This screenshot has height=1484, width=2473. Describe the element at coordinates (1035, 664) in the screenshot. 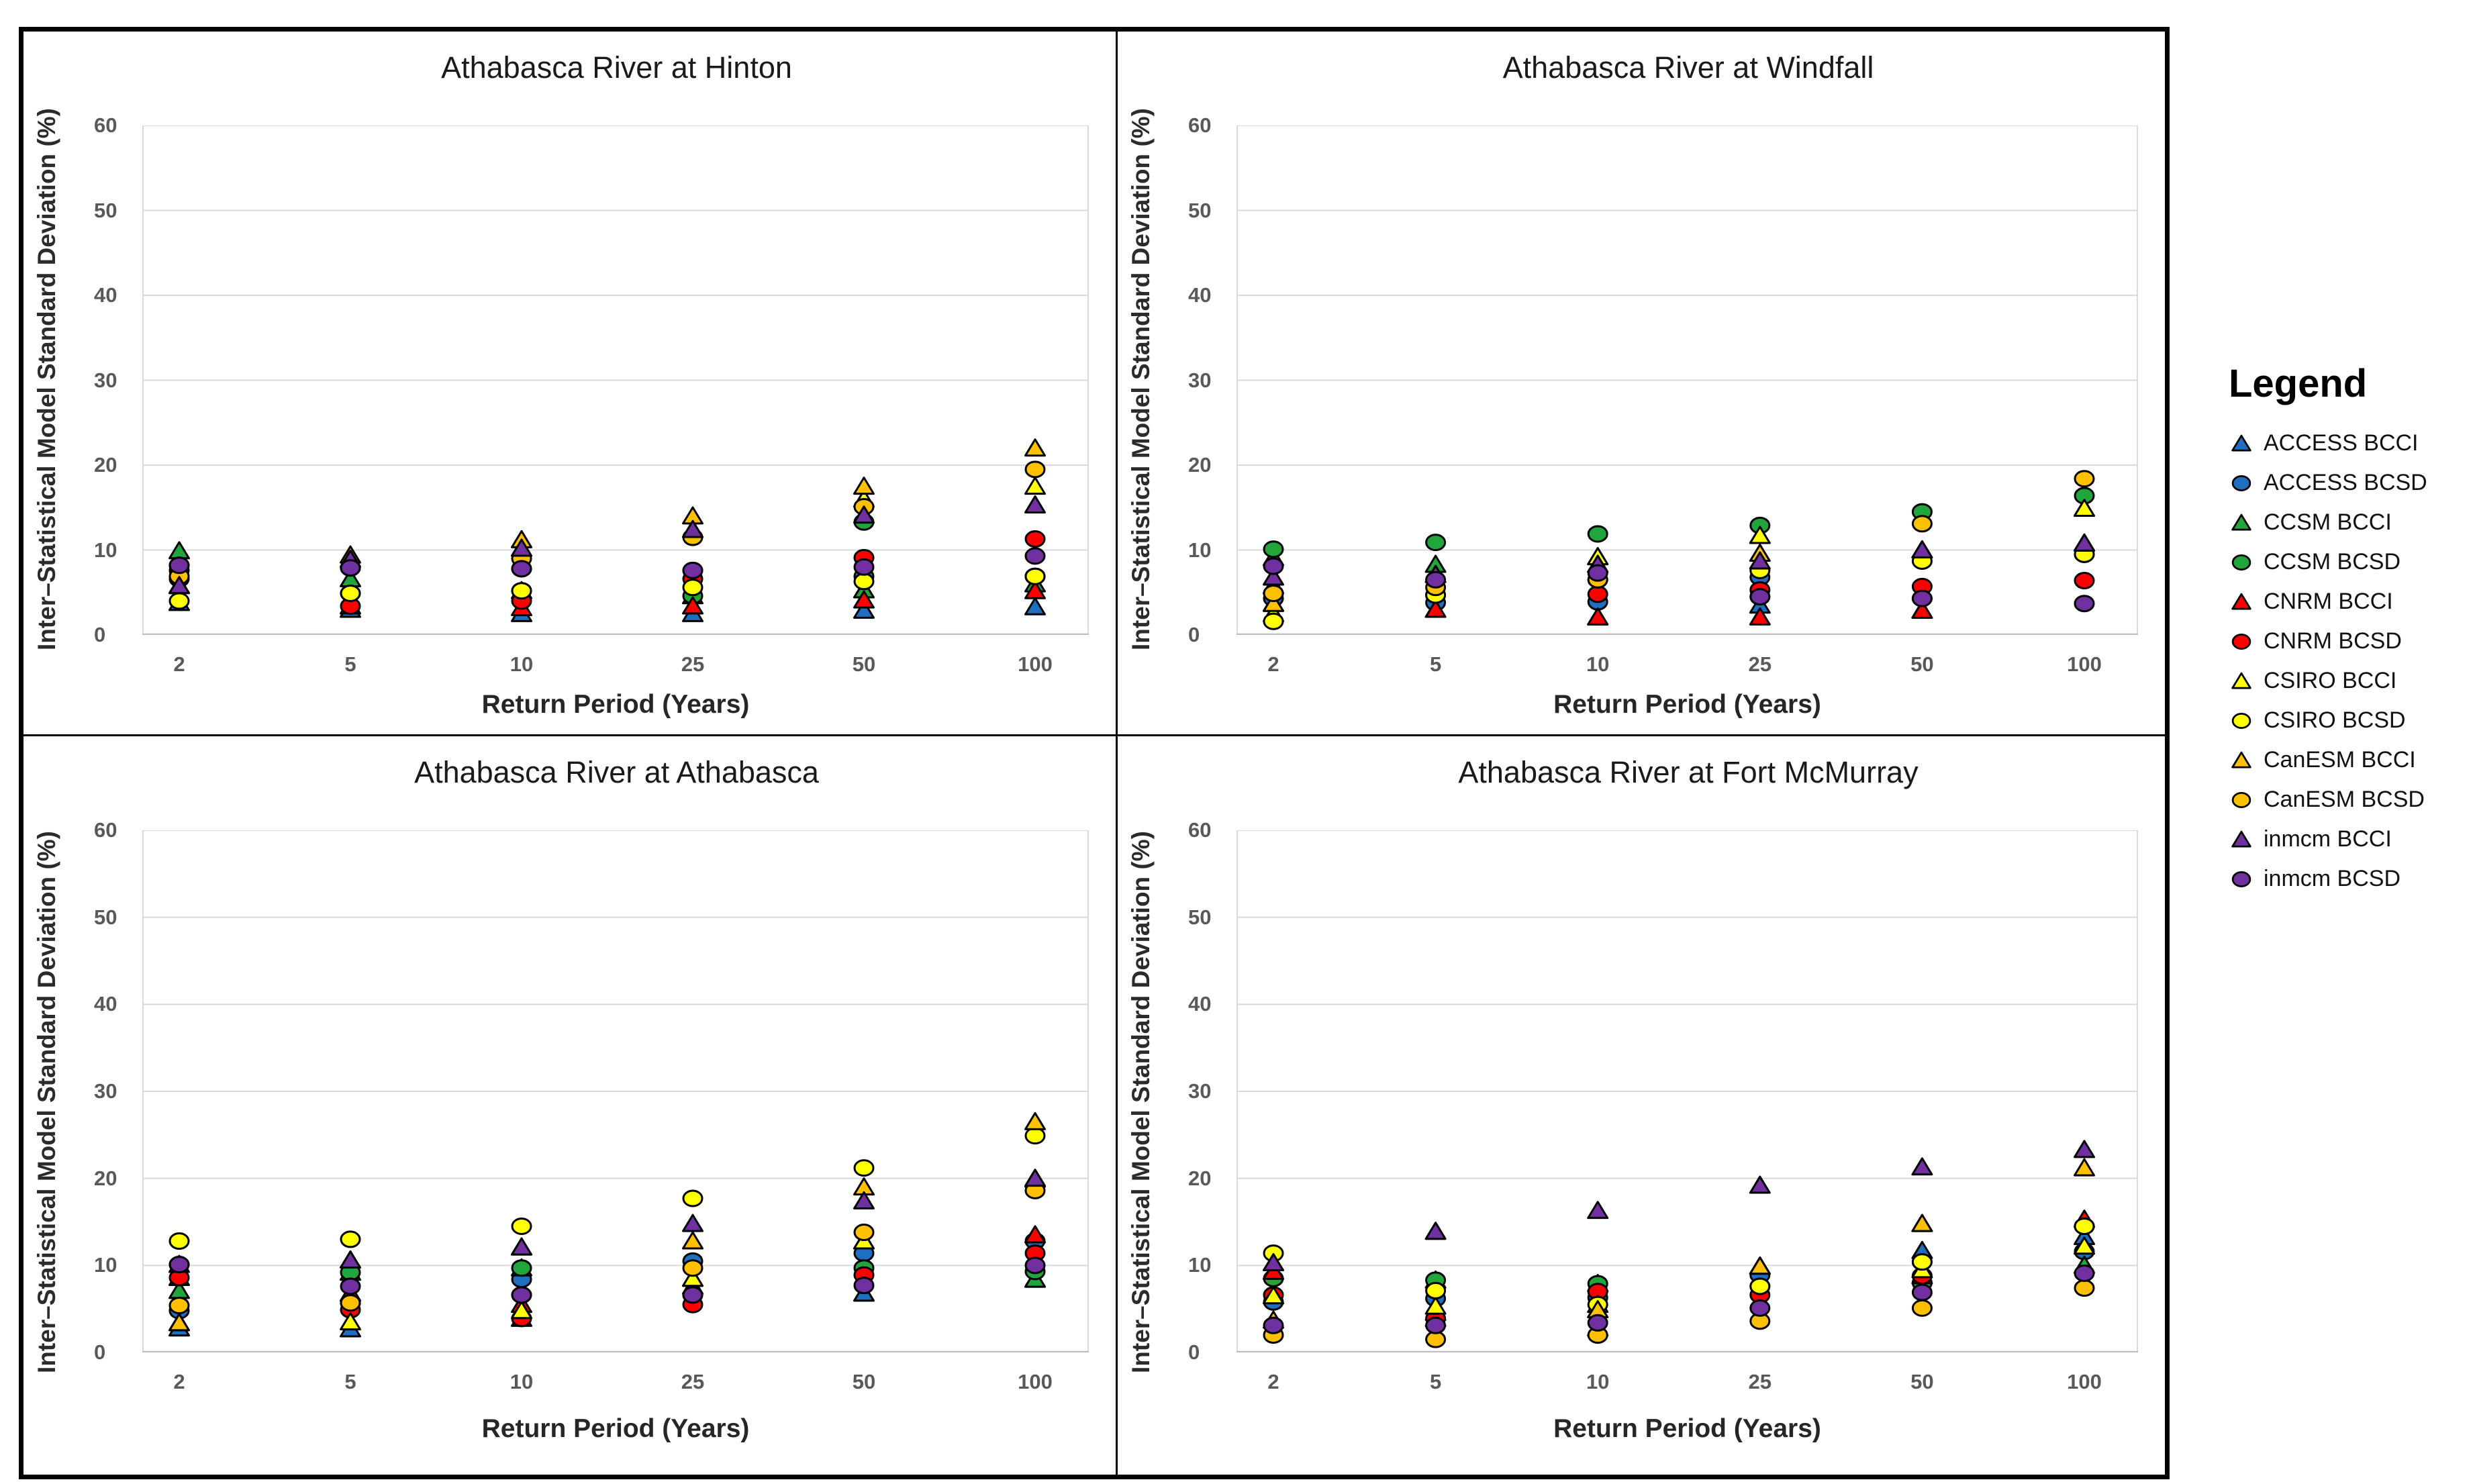

I see `x-tick-label: 100` at that location.